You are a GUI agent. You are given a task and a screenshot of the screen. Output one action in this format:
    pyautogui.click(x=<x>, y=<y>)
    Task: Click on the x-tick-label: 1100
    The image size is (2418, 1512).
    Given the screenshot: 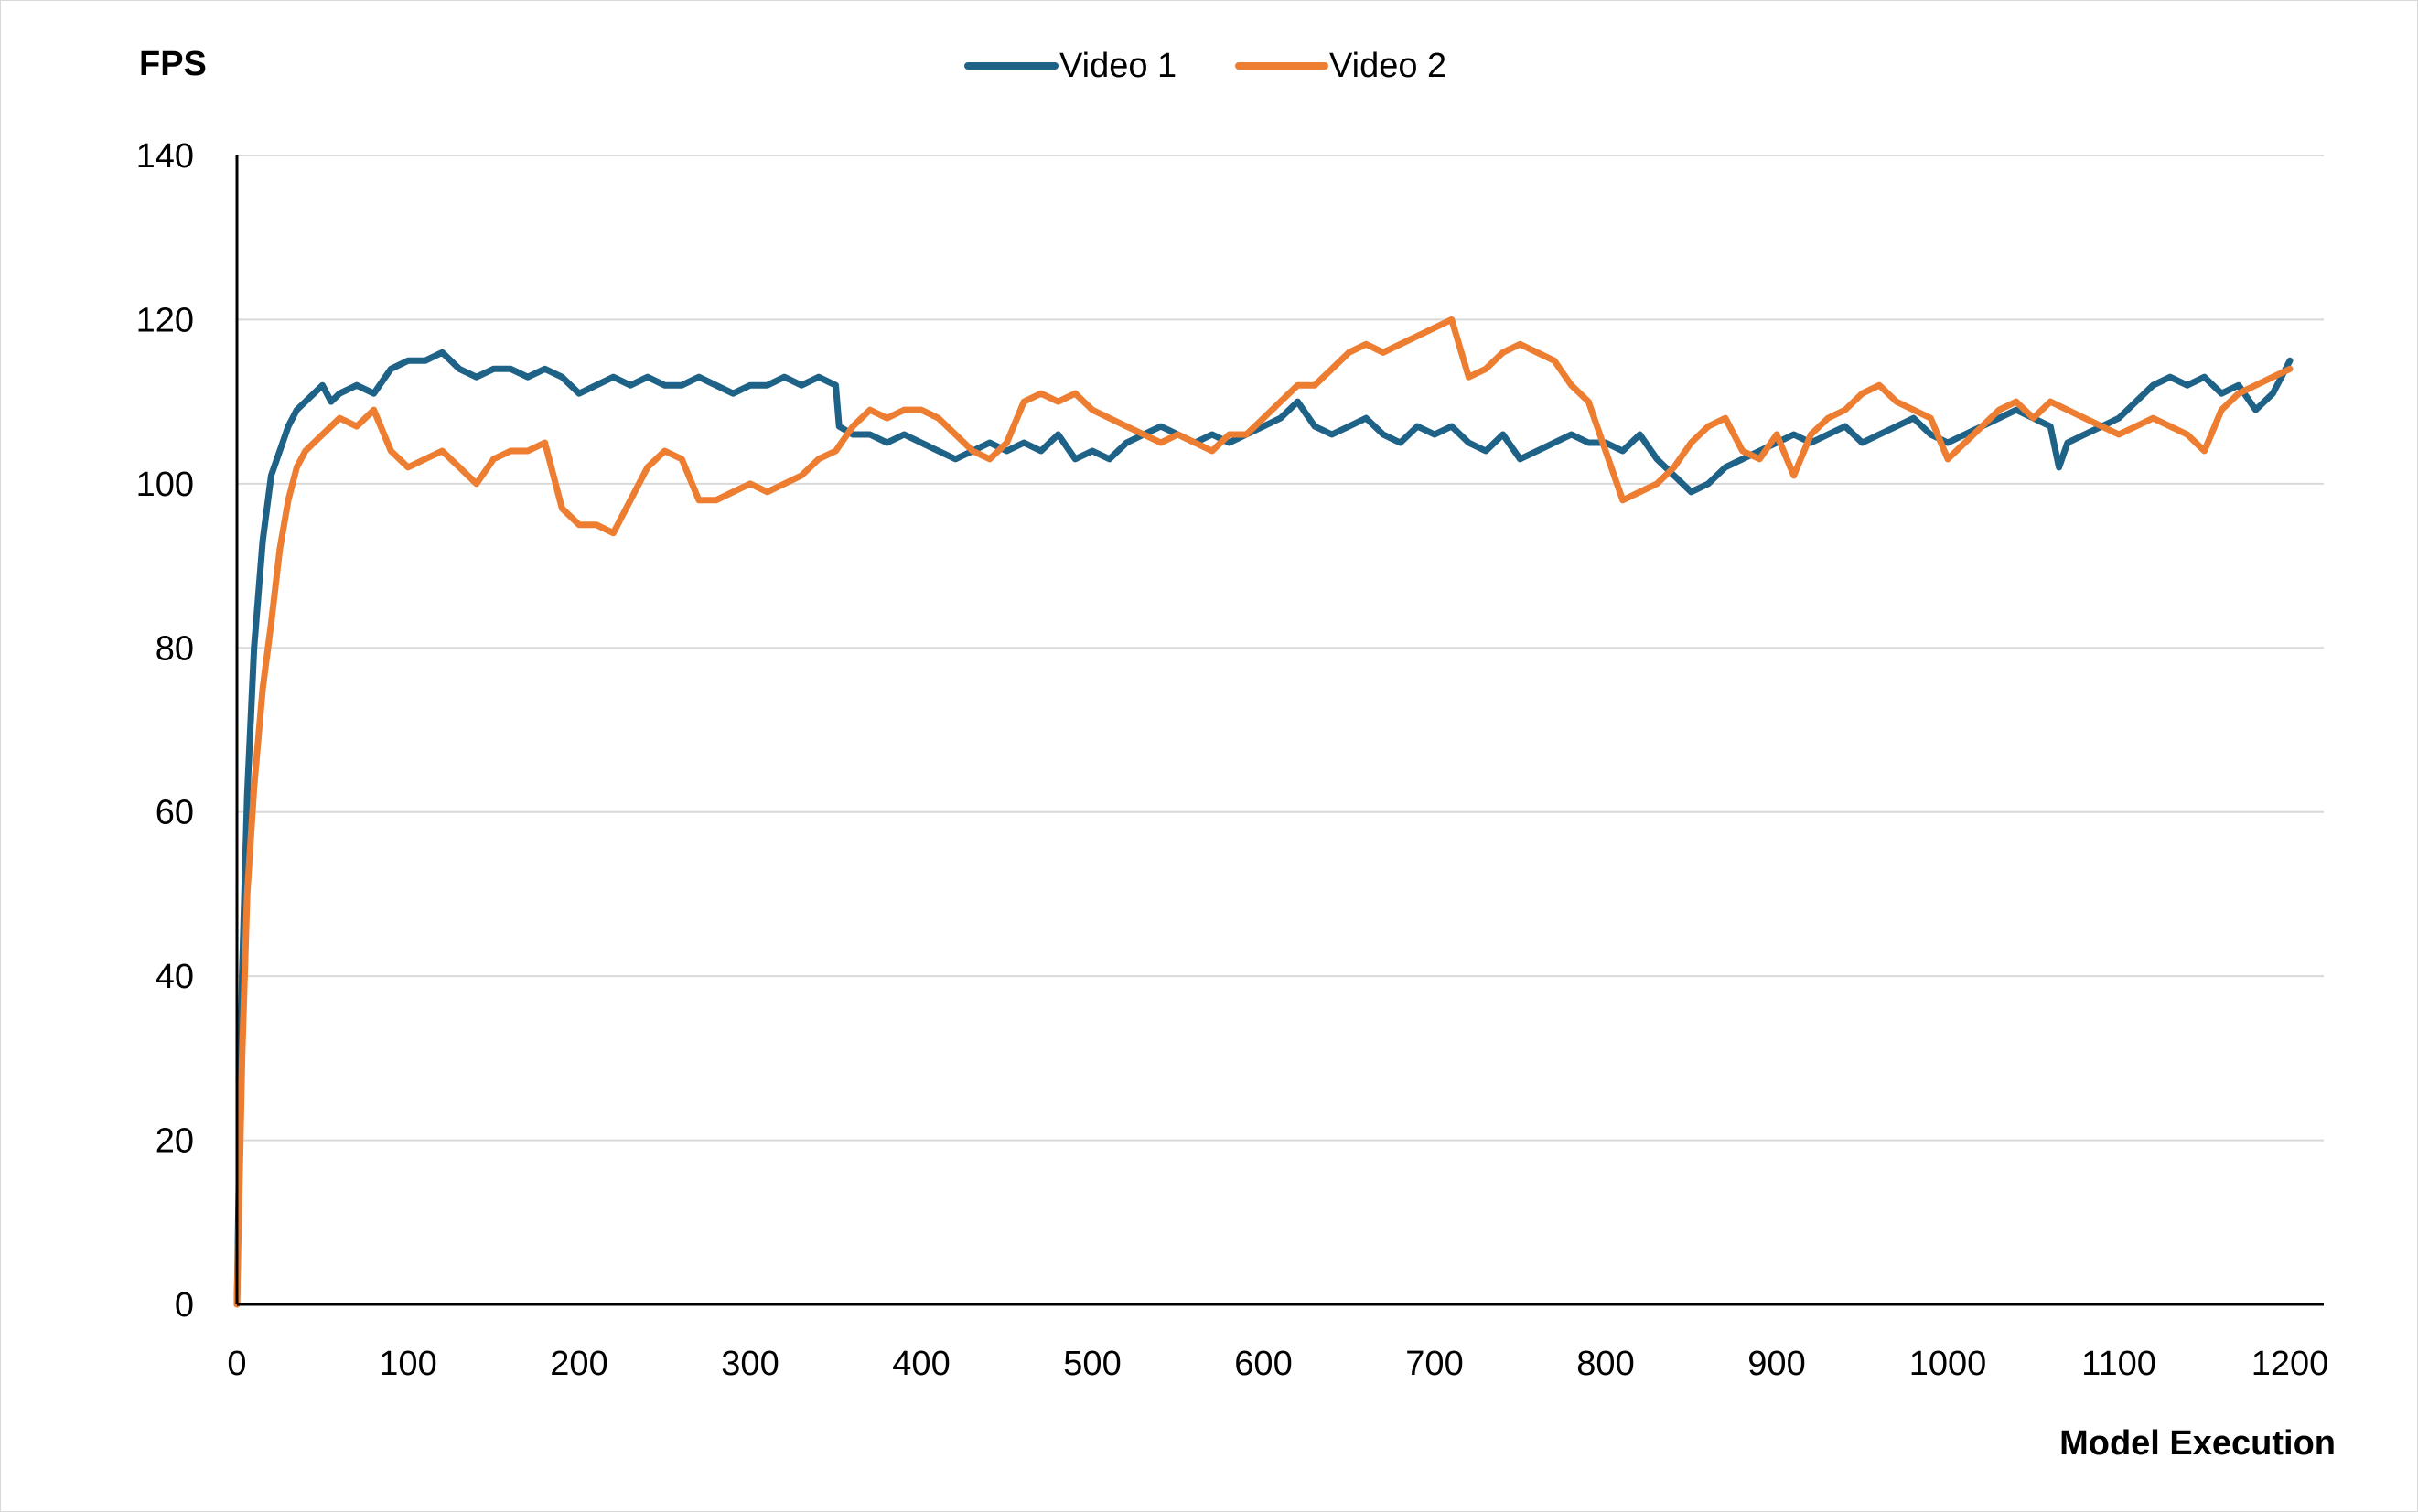 What is the action you would take?
    pyautogui.click(x=2118, y=1364)
    